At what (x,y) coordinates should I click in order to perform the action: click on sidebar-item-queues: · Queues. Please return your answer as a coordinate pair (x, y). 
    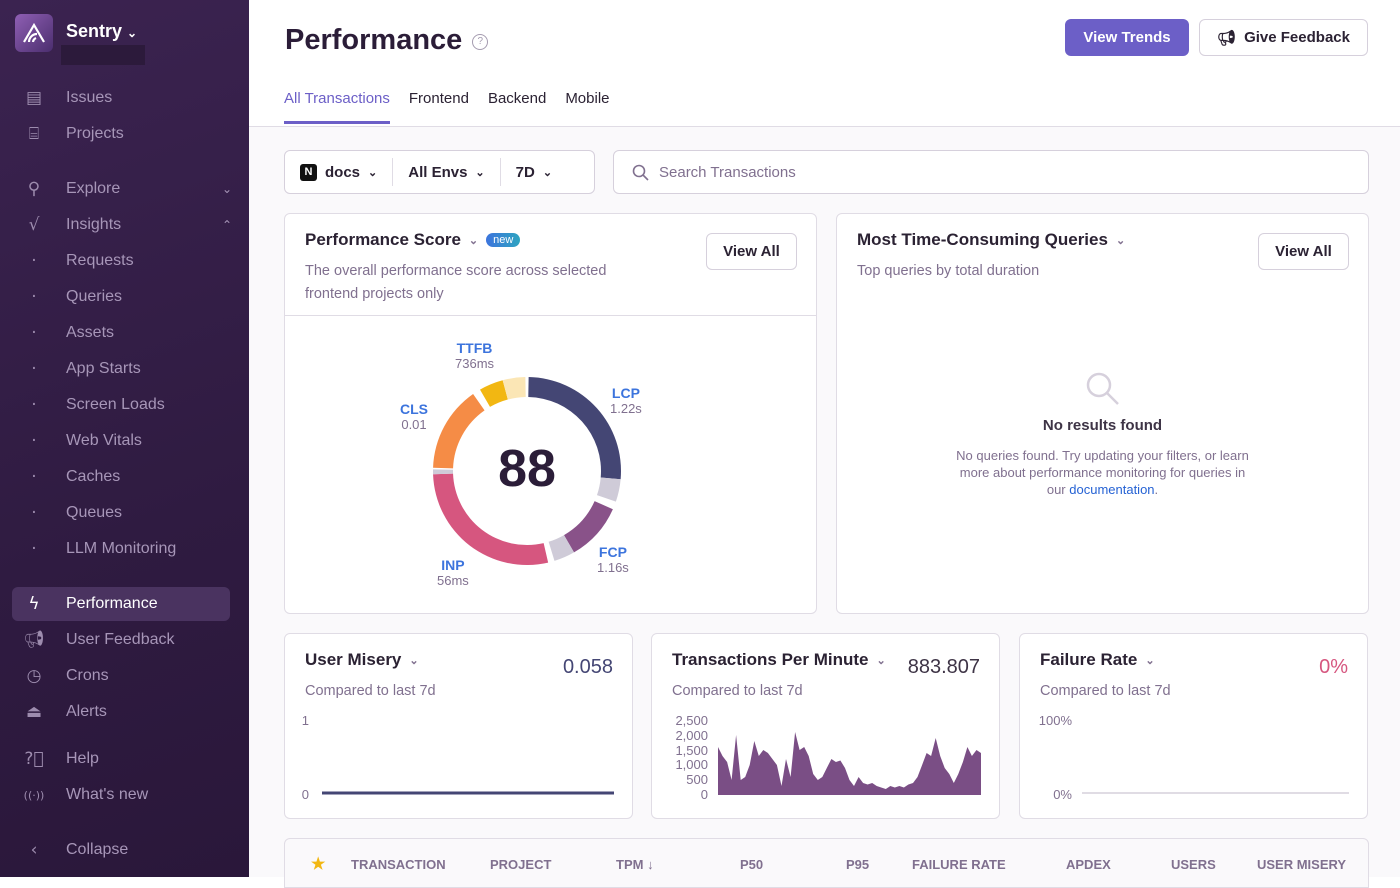
    Looking at the image, I should click on (121, 513).